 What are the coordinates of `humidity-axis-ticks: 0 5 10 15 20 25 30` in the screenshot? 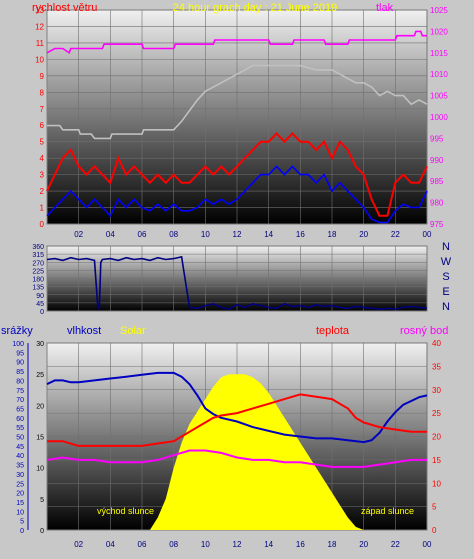 It's located at (40, 438).